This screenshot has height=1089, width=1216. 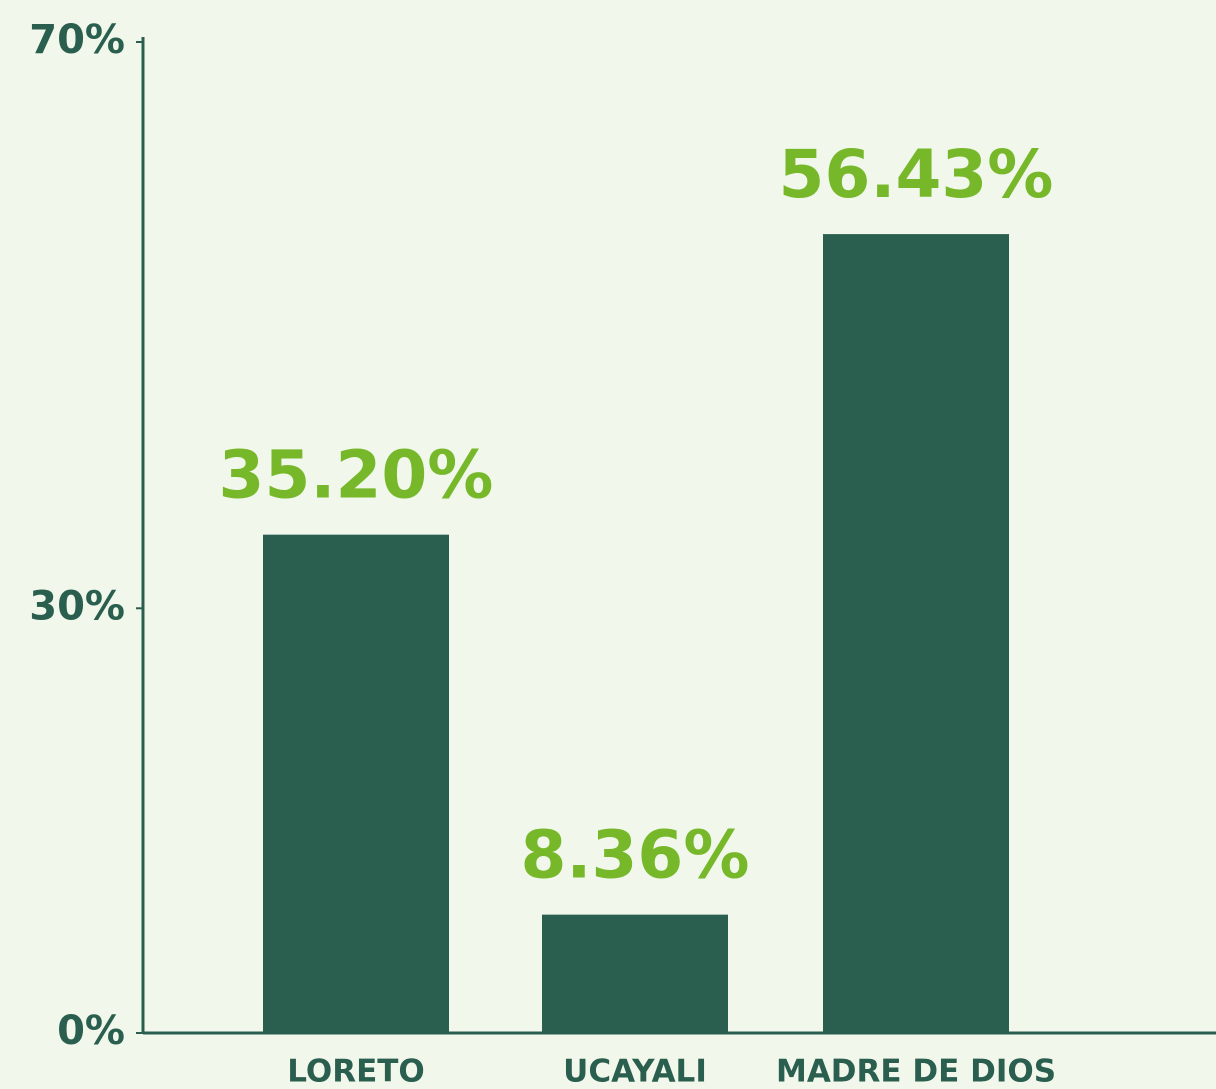 What do you see at coordinates (77, 40) in the screenshot?
I see `y-tick-label: 70%` at bounding box center [77, 40].